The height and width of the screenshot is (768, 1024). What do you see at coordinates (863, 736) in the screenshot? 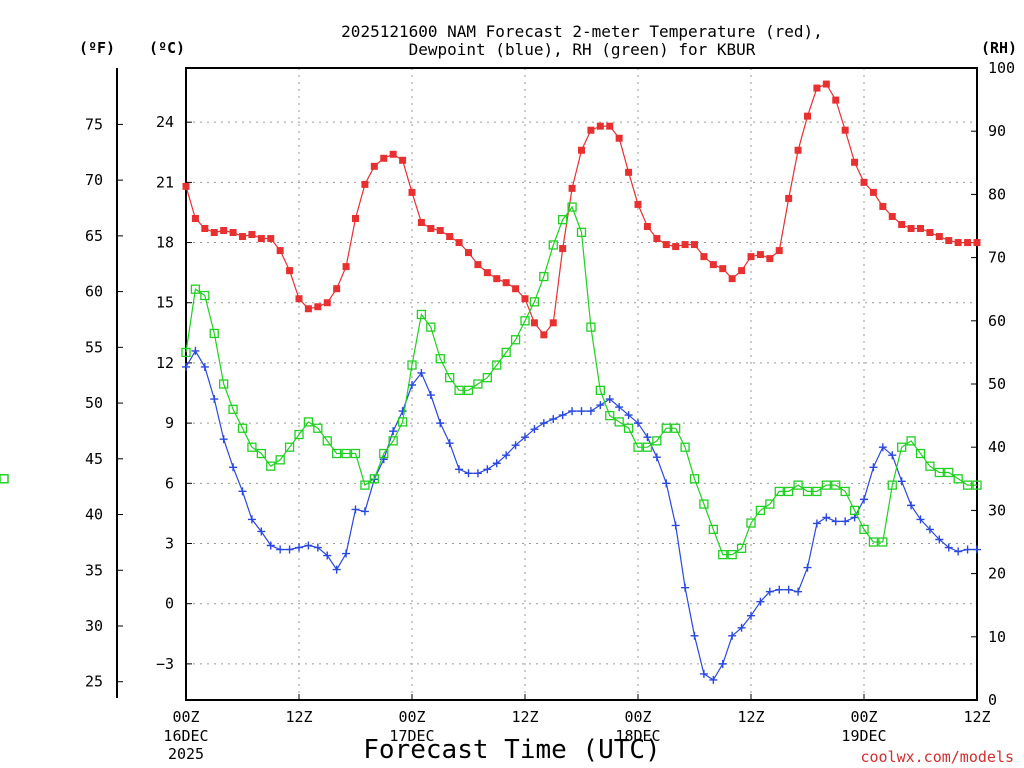
I see `date-tick-label: 19DEC` at bounding box center [863, 736].